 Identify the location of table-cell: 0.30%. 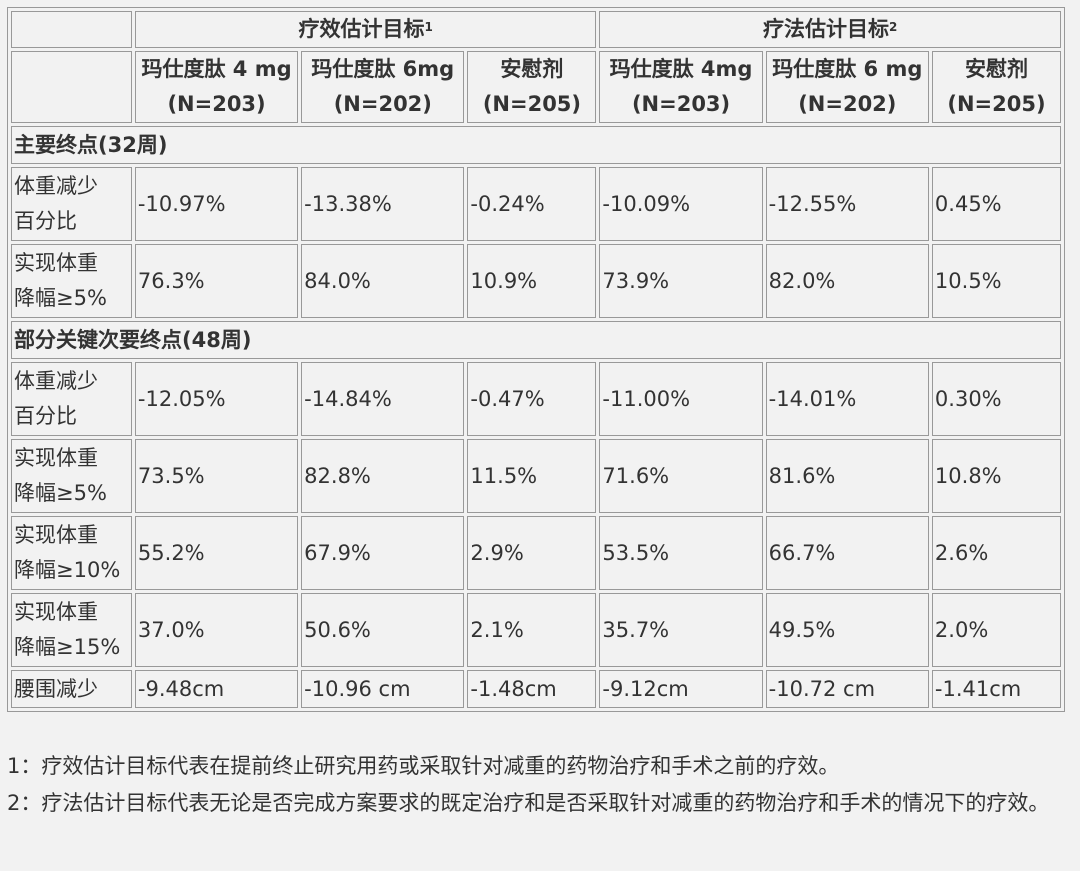
(996, 399).